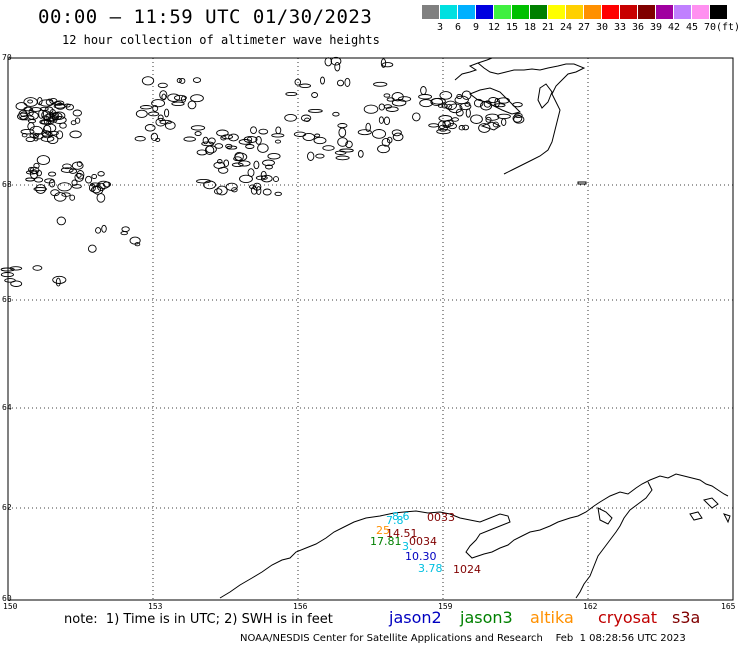 This screenshot has width=740, height=650. What do you see at coordinates (369, 606) in the screenshot?
I see `longitude-labels: 150 153 156 159 162 165` at bounding box center [369, 606].